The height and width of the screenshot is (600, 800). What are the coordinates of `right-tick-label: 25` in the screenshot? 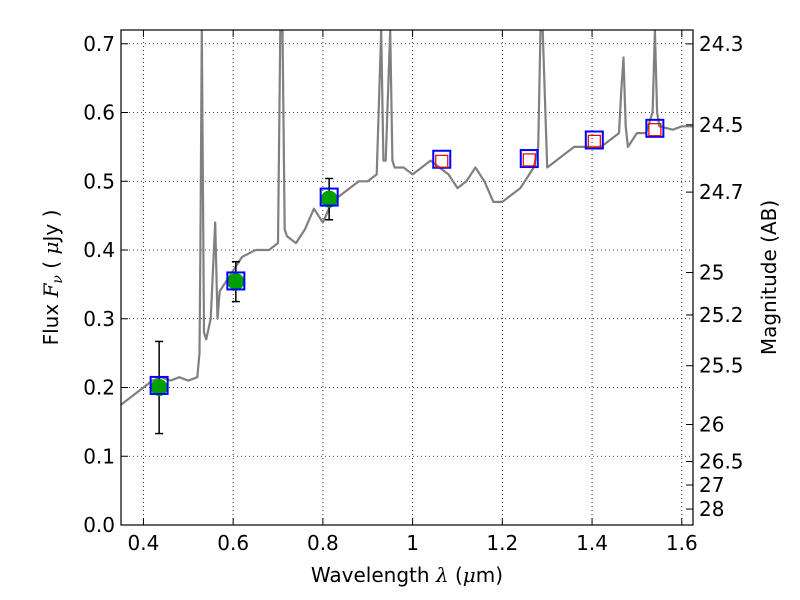 It's located at (711, 272).